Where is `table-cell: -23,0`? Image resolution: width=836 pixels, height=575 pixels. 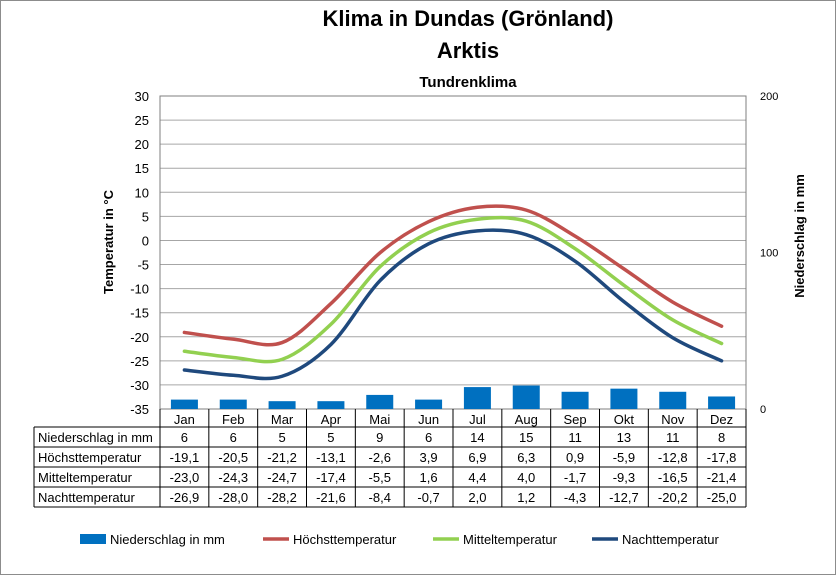 table-cell: -23,0 is located at coordinates (185, 477).